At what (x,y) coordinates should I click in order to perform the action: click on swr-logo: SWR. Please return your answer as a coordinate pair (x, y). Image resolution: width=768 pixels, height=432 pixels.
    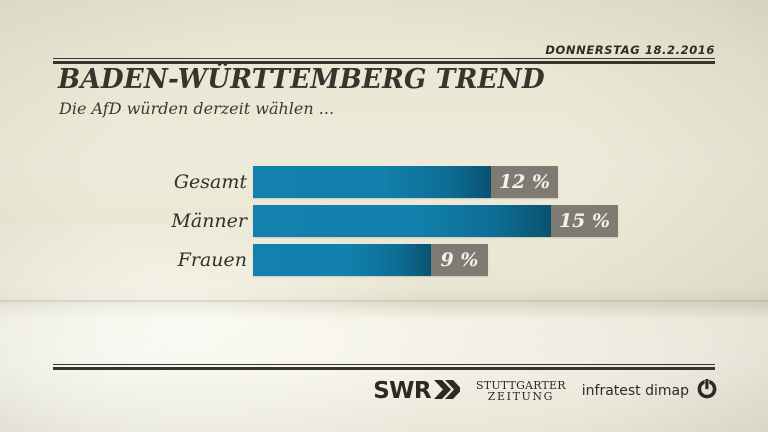
    Looking at the image, I should click on (418, 390).